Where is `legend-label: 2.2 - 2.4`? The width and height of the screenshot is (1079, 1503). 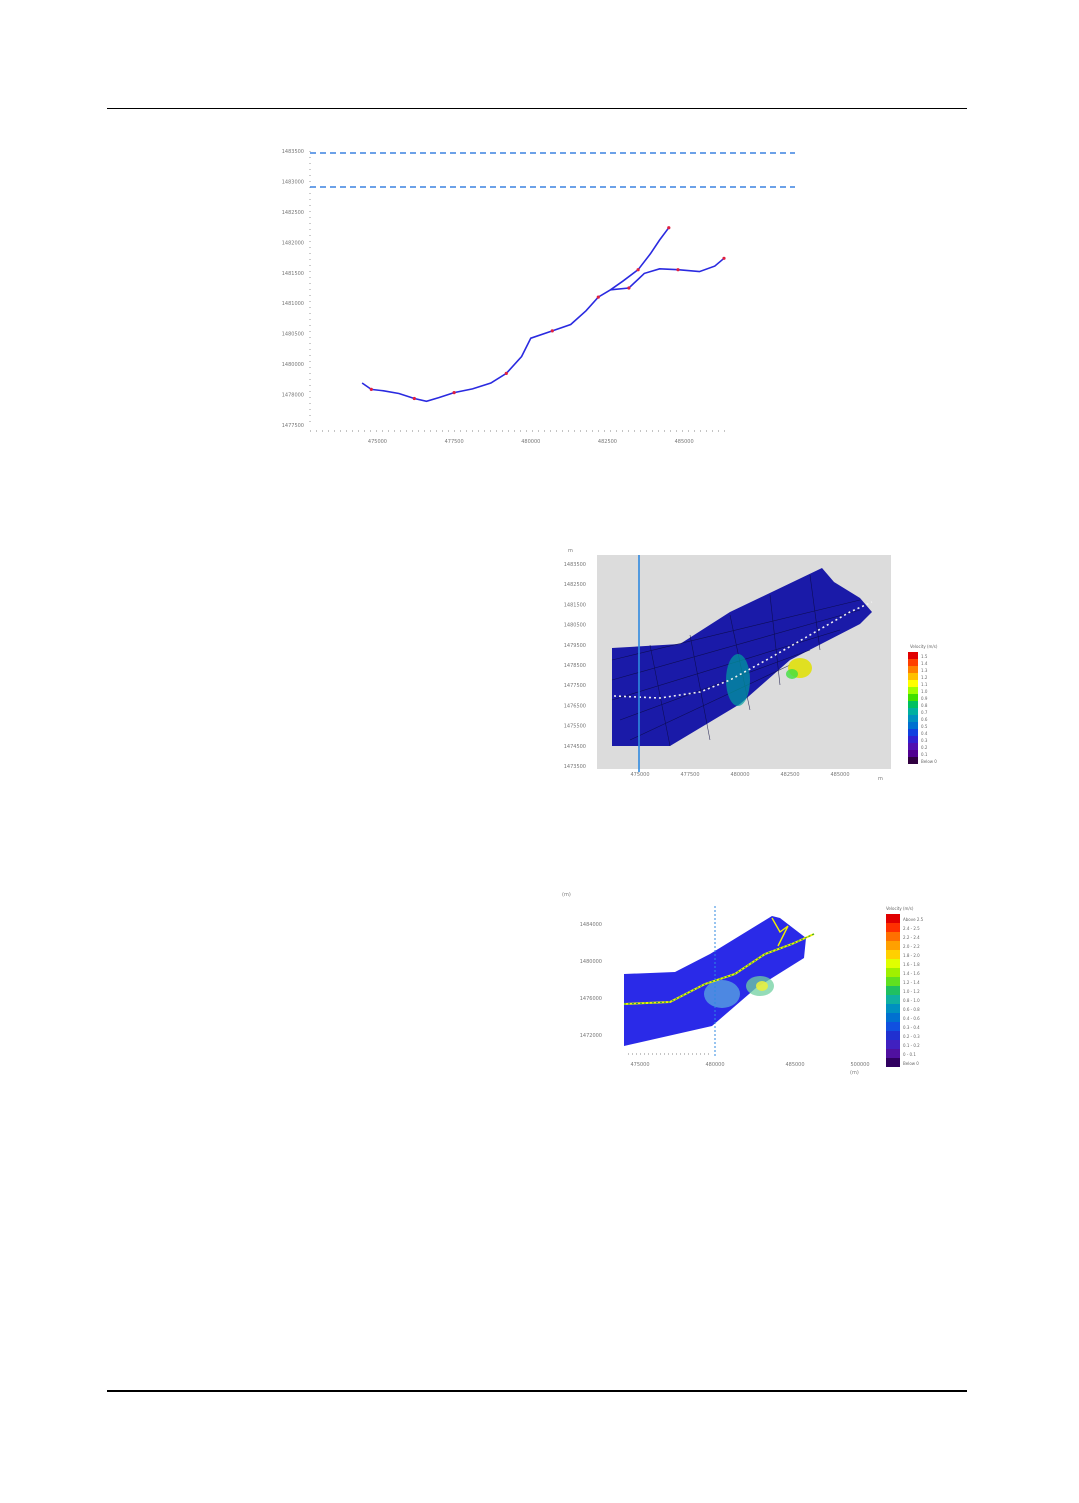 legend-label: 2.2 - 2.4 is located at coordinates (911, 937).